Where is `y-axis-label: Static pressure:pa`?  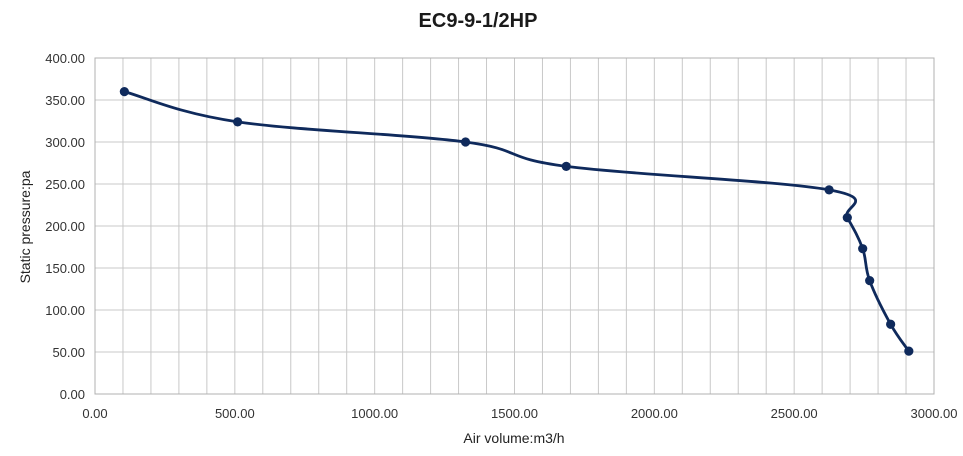
y-axis-label: Static pressure:pa is located at coordinates (25, 226).